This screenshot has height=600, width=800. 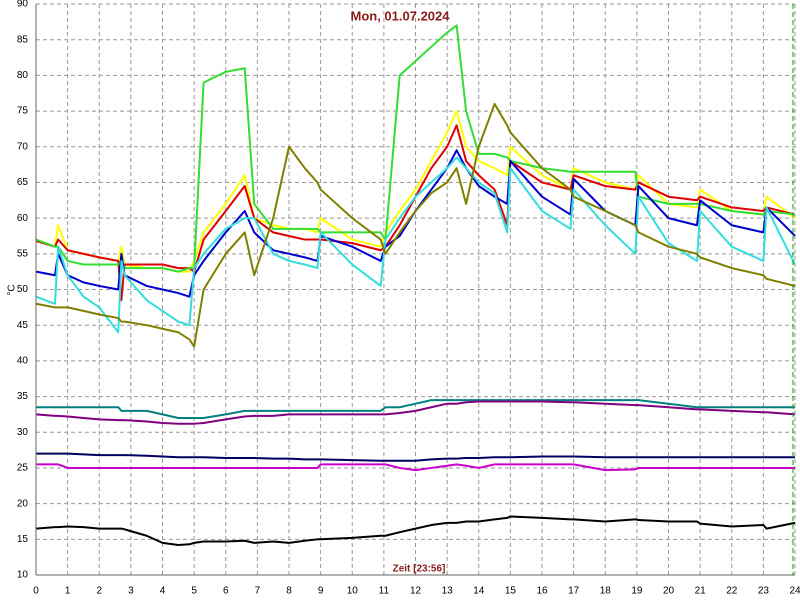 What do you see at coordinates (289, 591) in the screenshot?
I see `x-tick-label: 8` at bounding box center [289, 591].